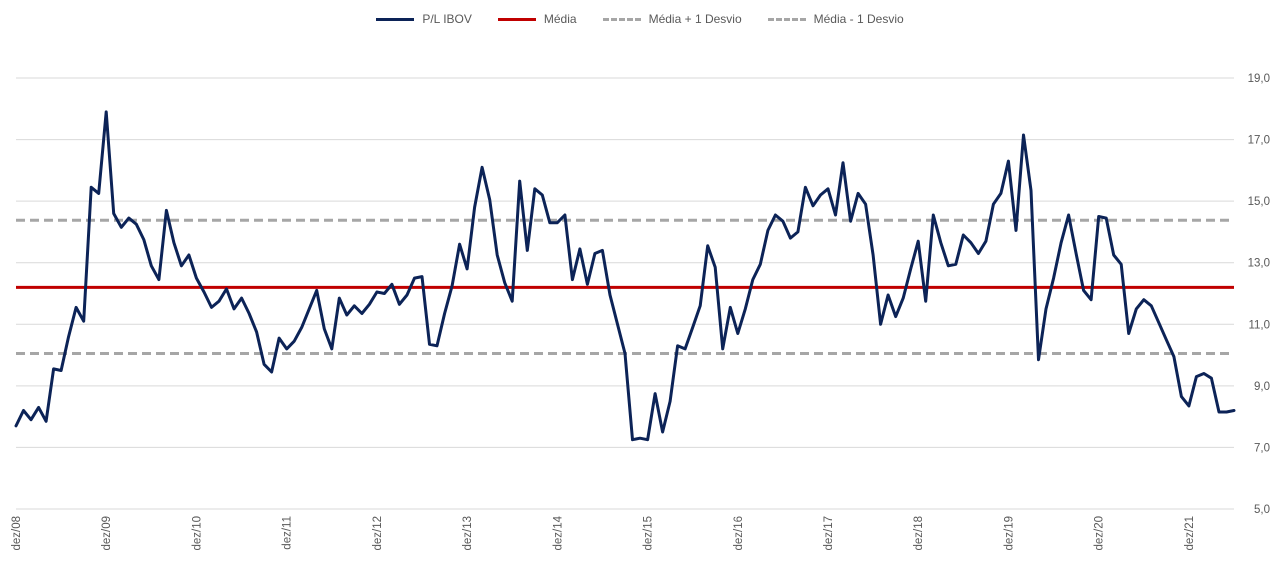  Describe the element at coordinates (197, 533) in the screenshot. I see `x-tick-label: dez/10` at that location.